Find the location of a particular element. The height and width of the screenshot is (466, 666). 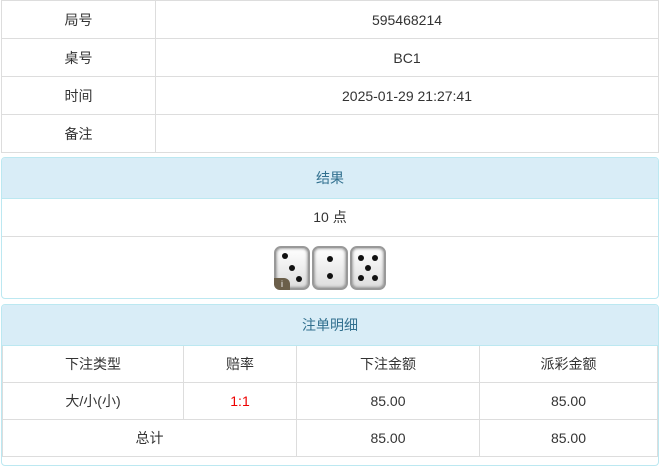

bet-odds: 1:1 is located at coordinates (240, 401).